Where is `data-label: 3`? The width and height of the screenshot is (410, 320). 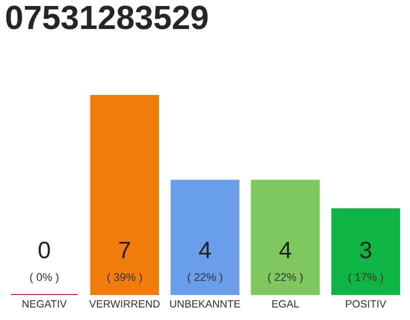
data-label: 3 is located at coordinates (366, 250).